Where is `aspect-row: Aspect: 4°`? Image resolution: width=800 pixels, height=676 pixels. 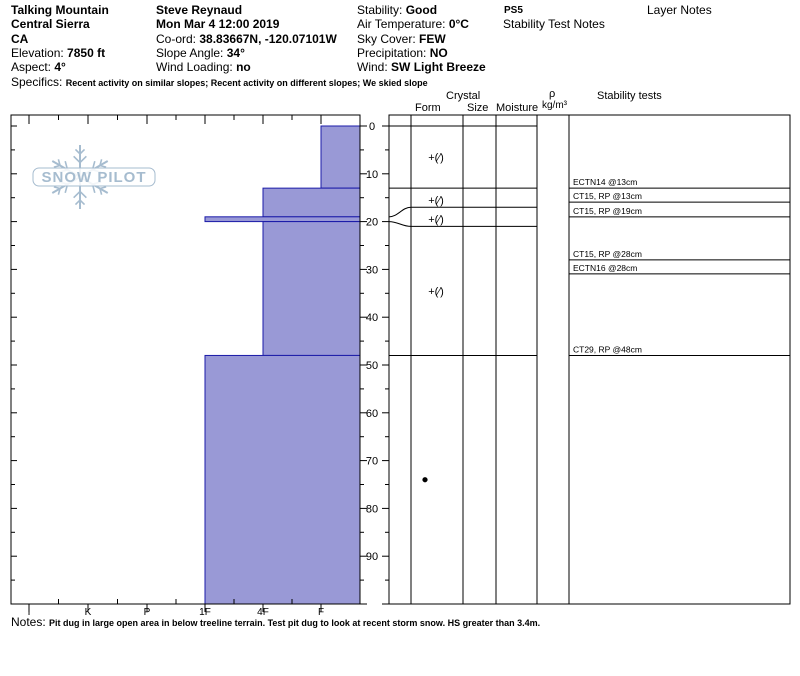 aspect-row: Aspect: 4° is located at coordinates (38, 67).